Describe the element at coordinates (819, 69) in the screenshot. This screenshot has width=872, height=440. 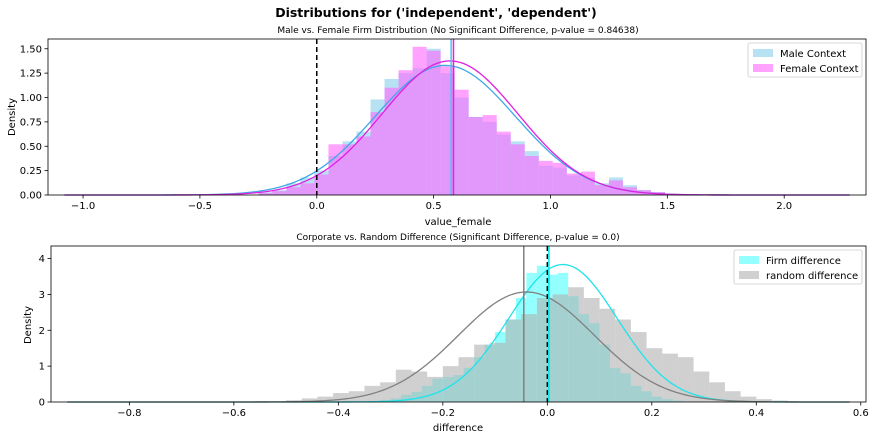
I see `legend-label: Female Context` at that location.